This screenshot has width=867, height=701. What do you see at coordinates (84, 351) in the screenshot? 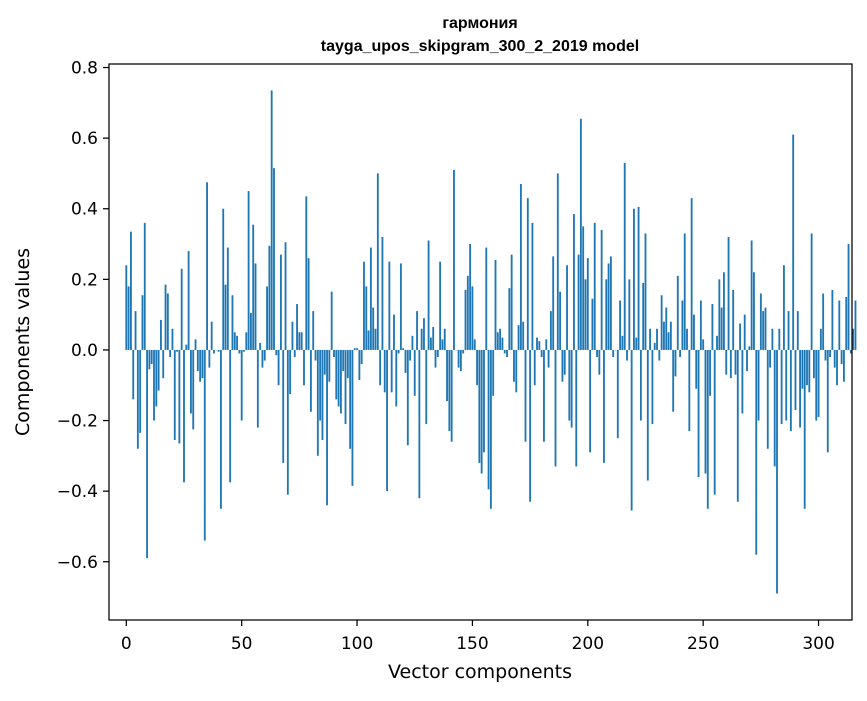
I see `y-tick-label: 0.0` at bounding box center [84, 351].